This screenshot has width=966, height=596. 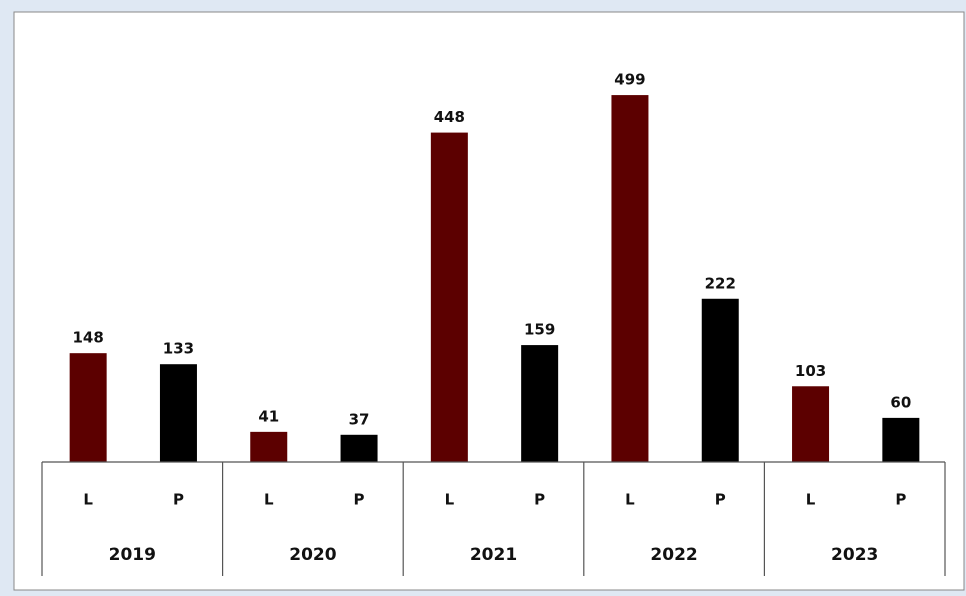 I want to click on value-label: 41, so click(x=268, y=416).